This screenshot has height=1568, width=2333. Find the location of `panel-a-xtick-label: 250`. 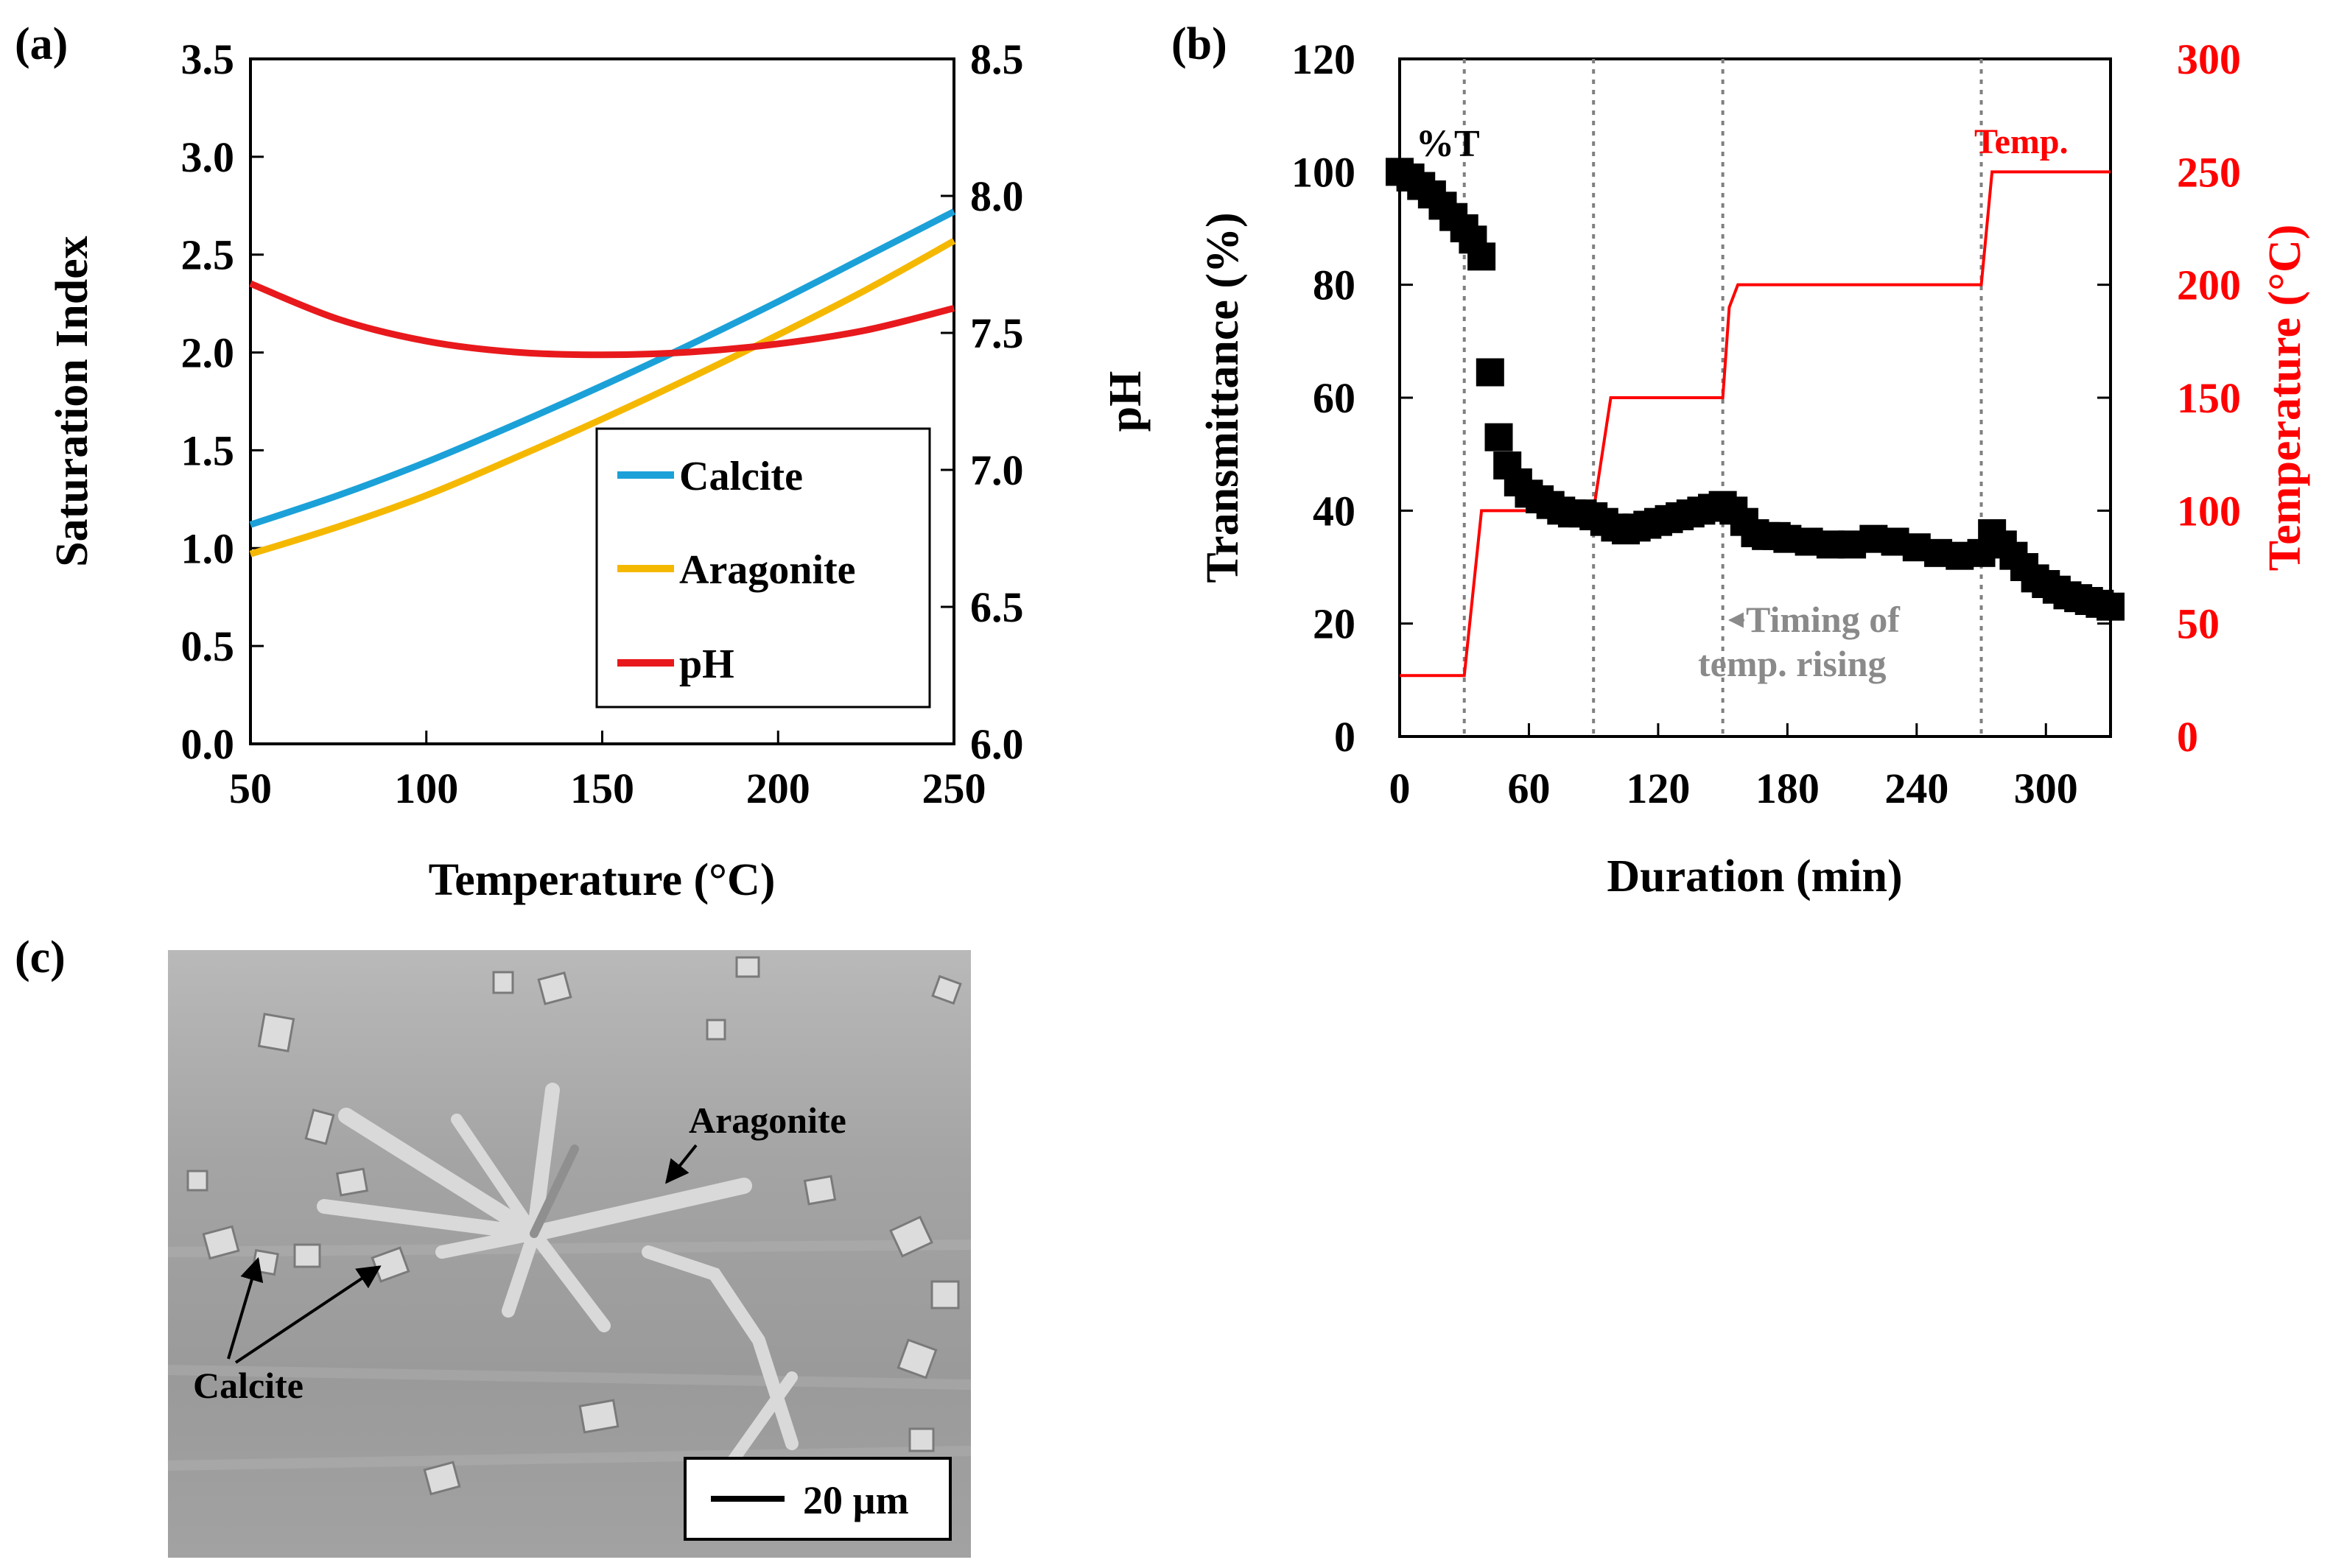

panel-a-xtick-label: 250 is located at coordinates (954, 788).